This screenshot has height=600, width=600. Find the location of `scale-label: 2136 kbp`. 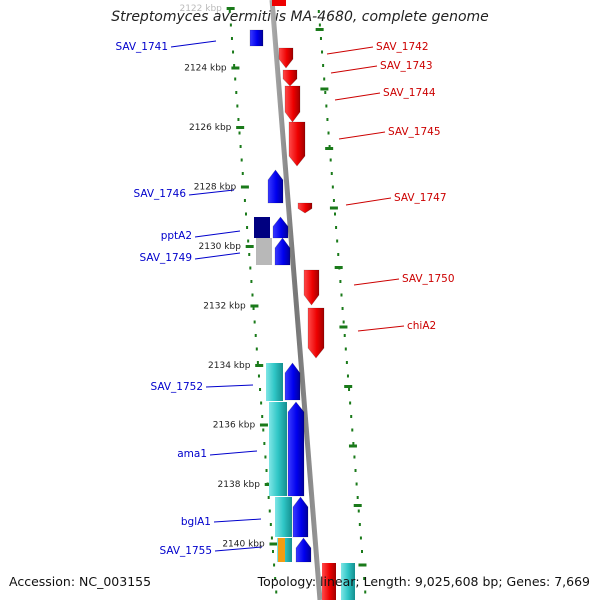

scale-label: 2136 kbp is located at coordinates (234, 426).